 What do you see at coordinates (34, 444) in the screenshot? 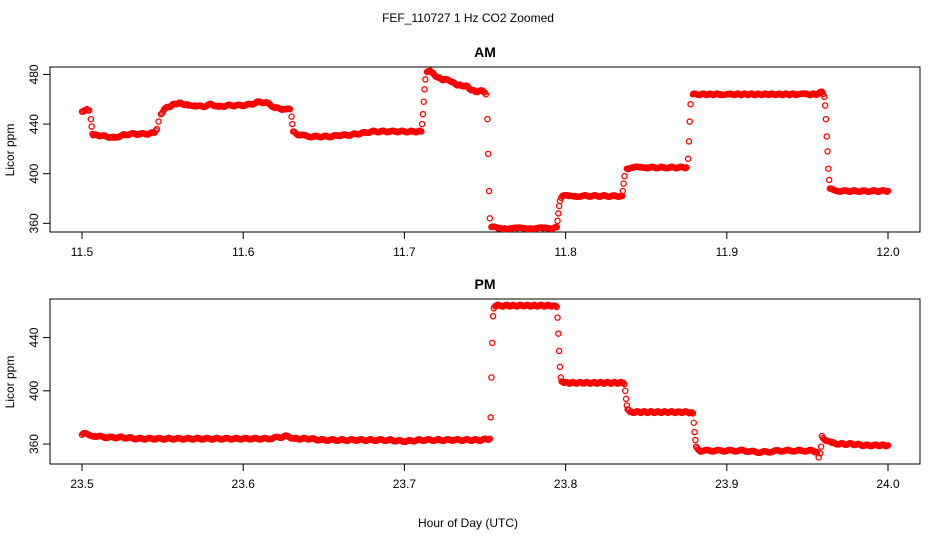
I see `pm-y-tick-label: 360` at bounding box center [34, 444].